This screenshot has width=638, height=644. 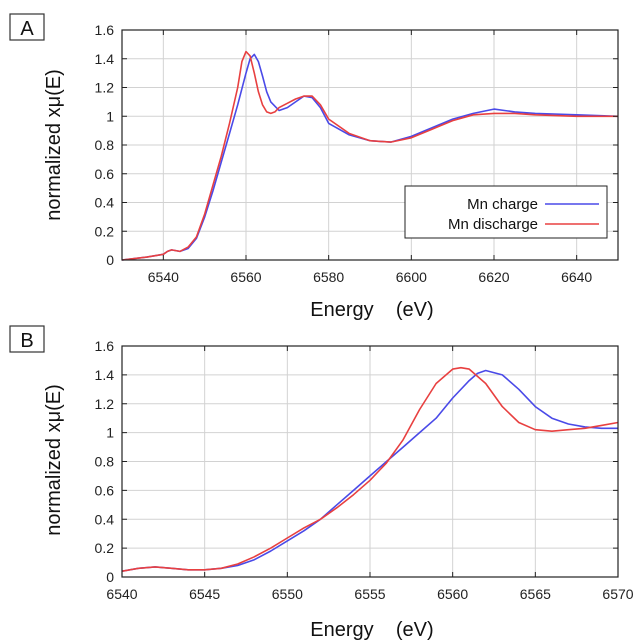 I want to click on panel-label: B, so click(x=26, y=341).